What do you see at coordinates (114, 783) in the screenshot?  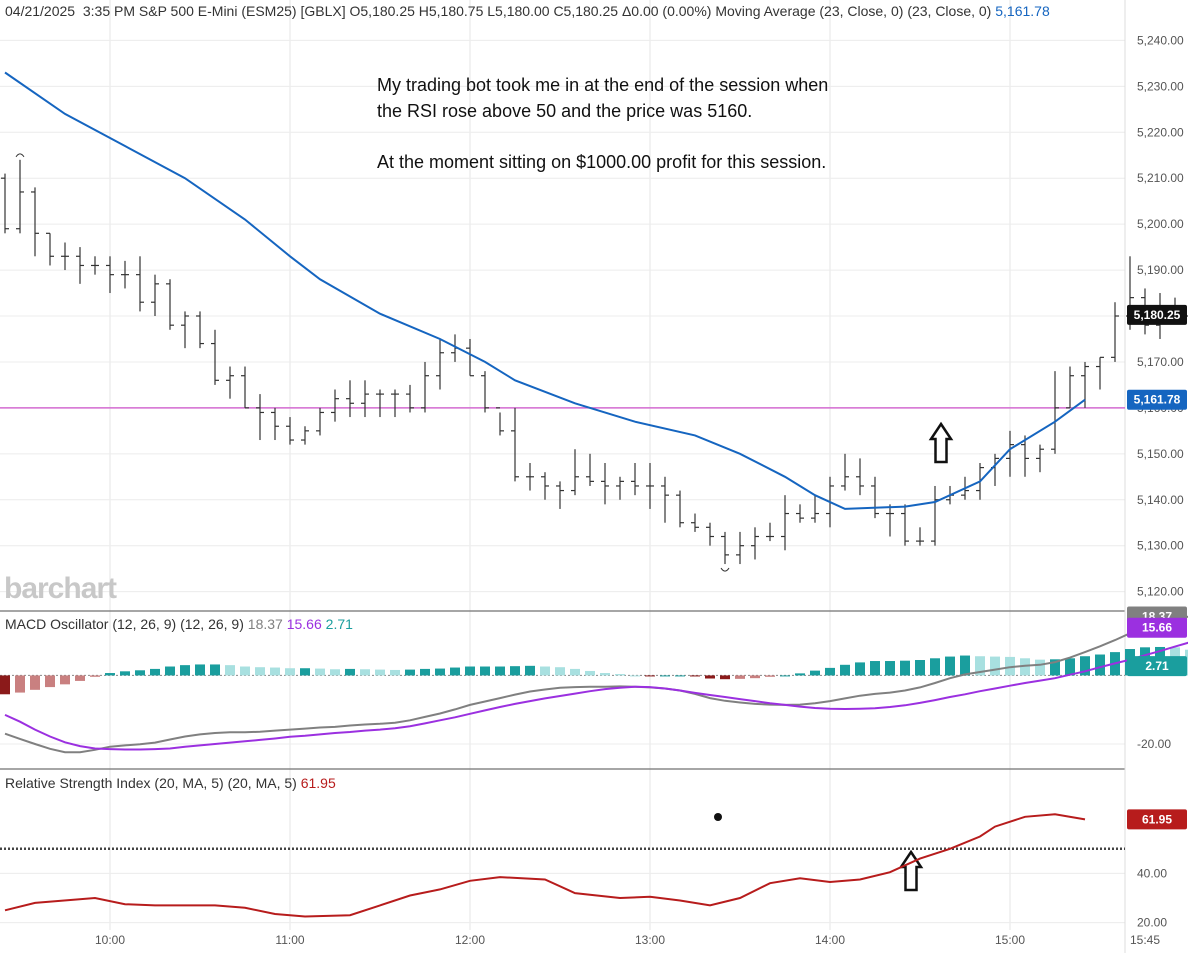 I see `rsi-title: Relative Strength Index (20, MA, 5)` at bounding box center [114, 783].